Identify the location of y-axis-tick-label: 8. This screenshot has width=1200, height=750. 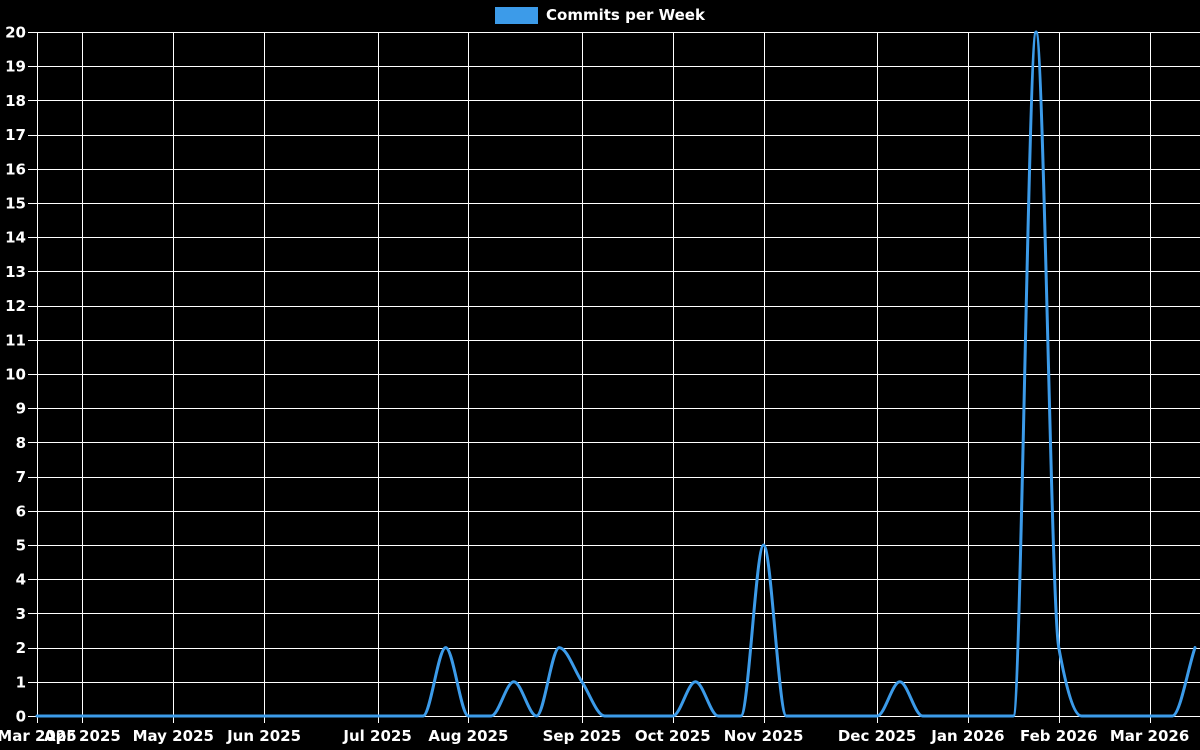
(21, 443).